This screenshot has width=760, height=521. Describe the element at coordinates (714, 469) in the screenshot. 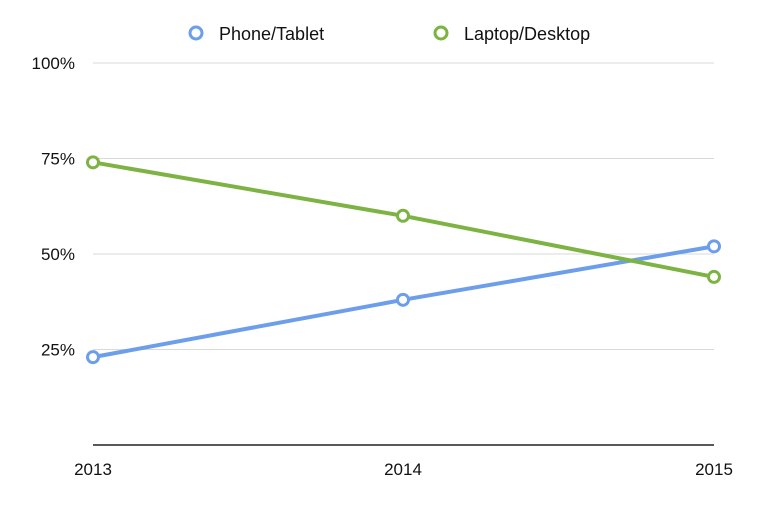

I see `x-tick-label: 2015` at that location.